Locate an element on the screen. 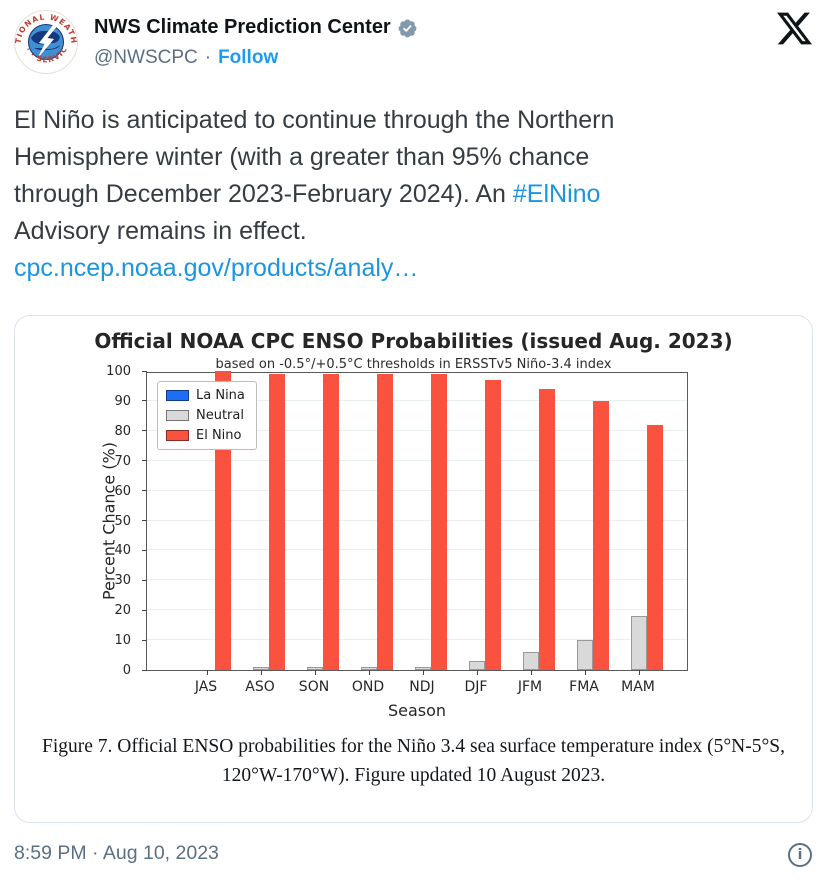 The image size is (828, 884). legend-label: Neutral is located at coordinates (220, 415).